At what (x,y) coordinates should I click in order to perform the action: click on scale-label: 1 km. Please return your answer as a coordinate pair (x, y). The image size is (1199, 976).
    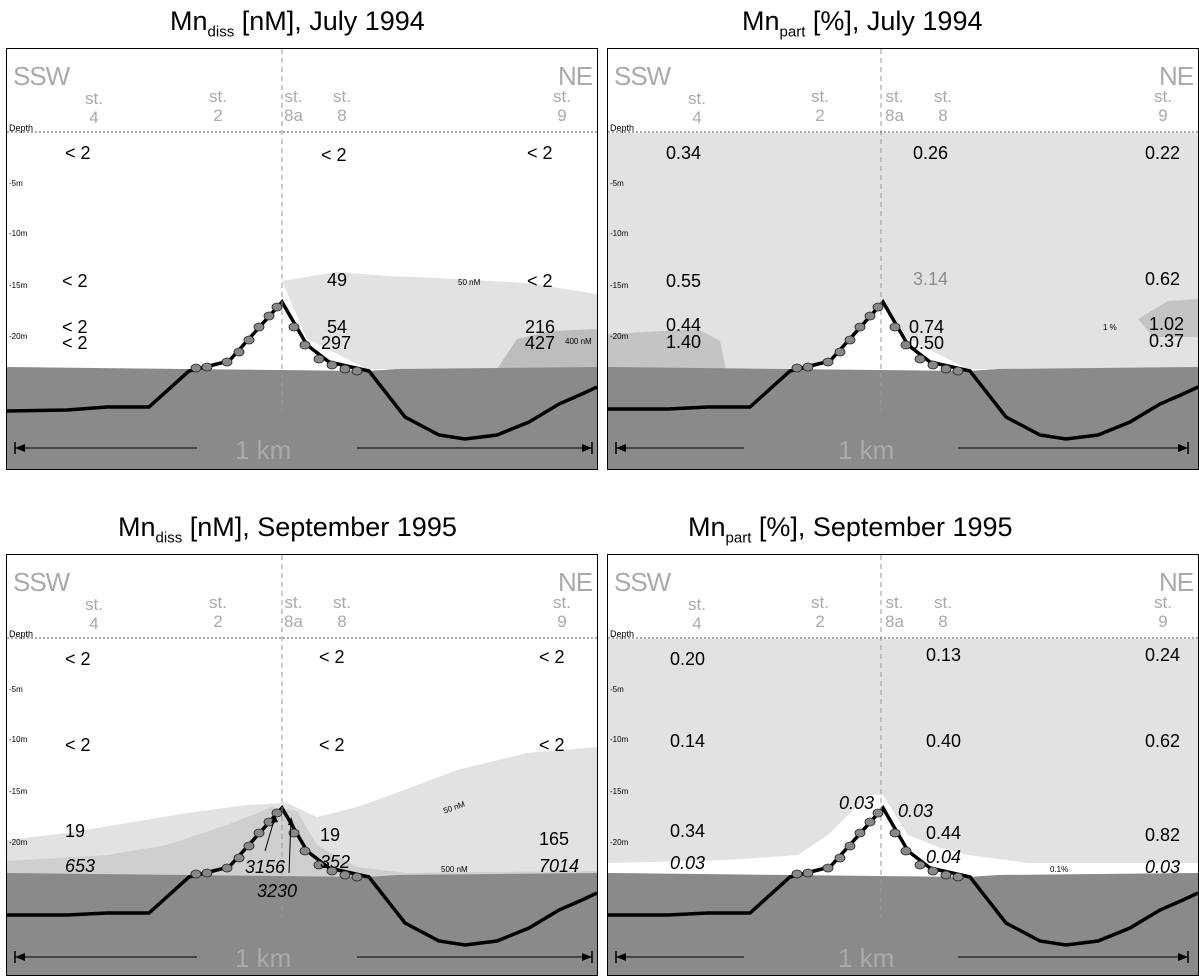
    Looking at the image, I should click on (866, 450).